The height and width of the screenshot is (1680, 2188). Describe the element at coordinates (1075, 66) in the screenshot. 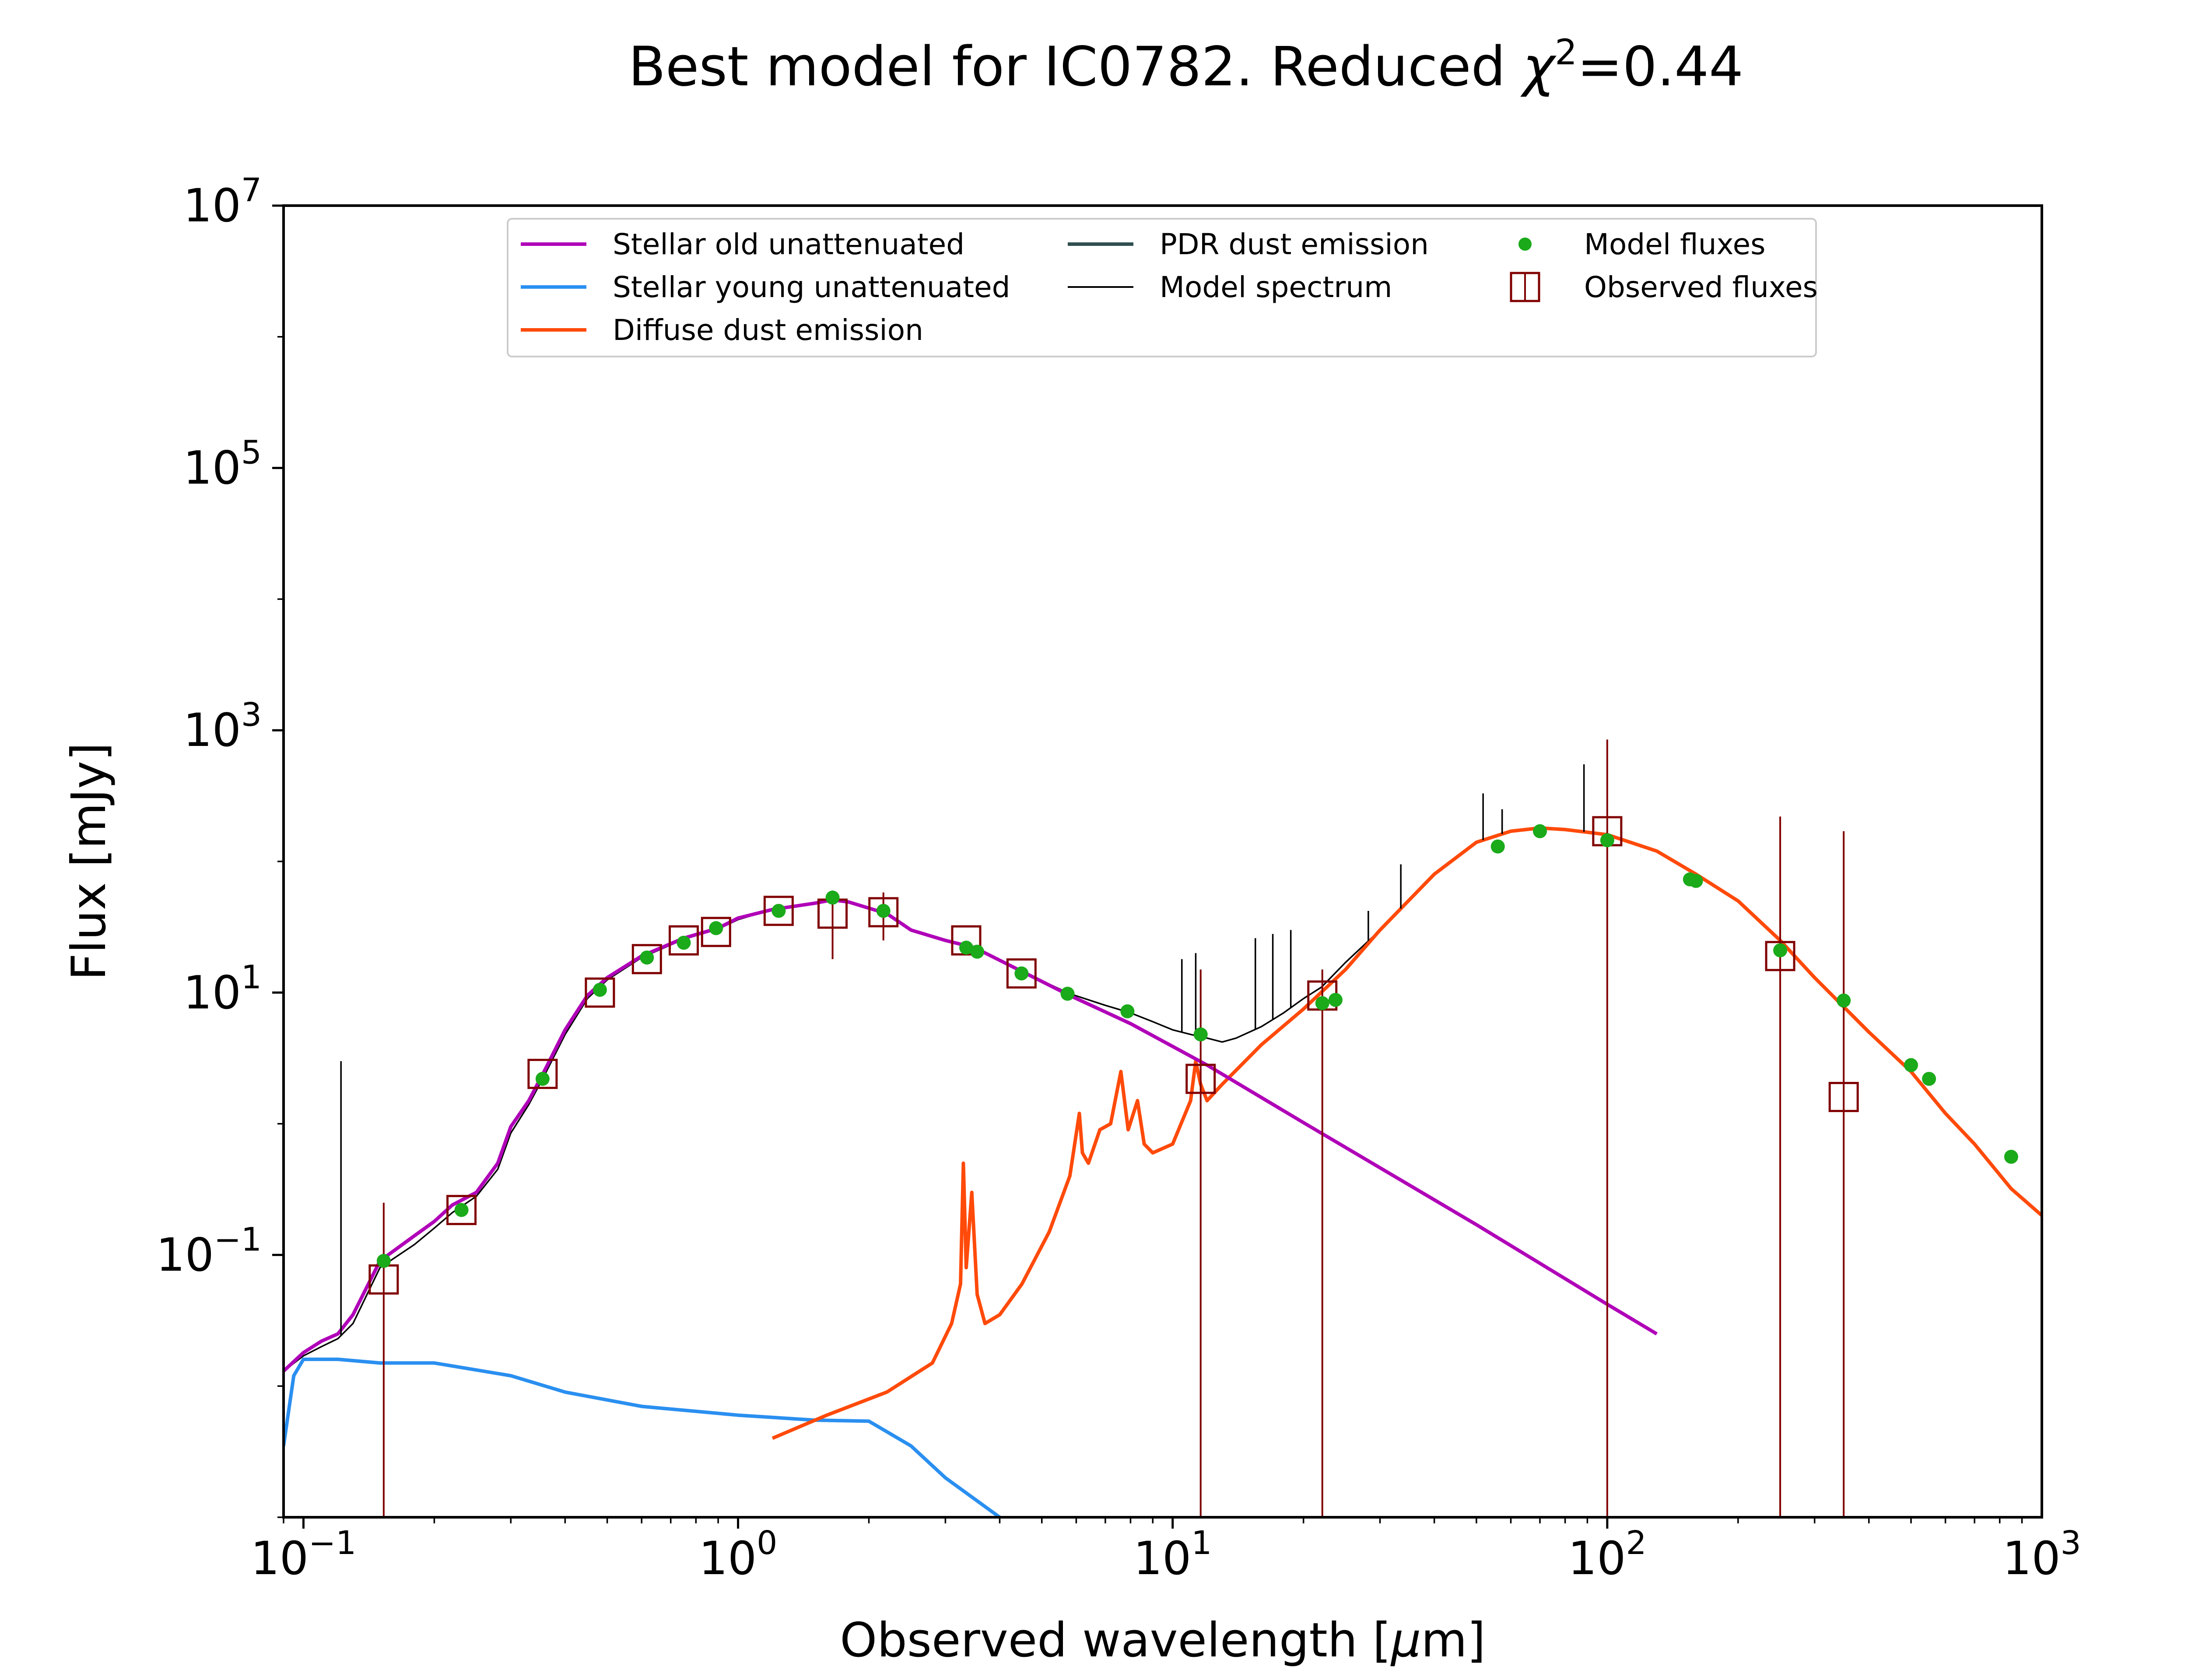

I see `title-prefix: Best model for IC0782. Reduced` at that location.